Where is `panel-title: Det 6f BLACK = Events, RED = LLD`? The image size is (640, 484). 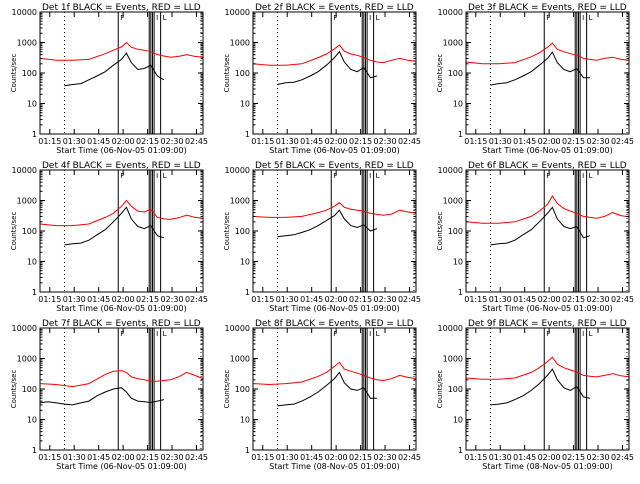
panel-title: Det 6f BLACK = Events, RED = LLD is located at coordinates (547, 166).